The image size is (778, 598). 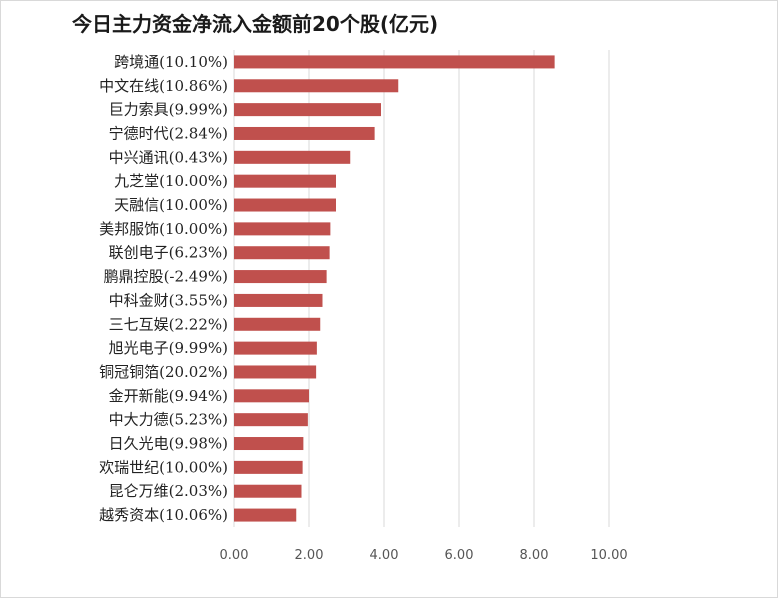 What do you see at coordinates (424, 555) in the screenshot?
I see `x-tick-labels: 0.00 2.00 4.00 6.00 8.00 10.00` at bounding box center [424, 555].